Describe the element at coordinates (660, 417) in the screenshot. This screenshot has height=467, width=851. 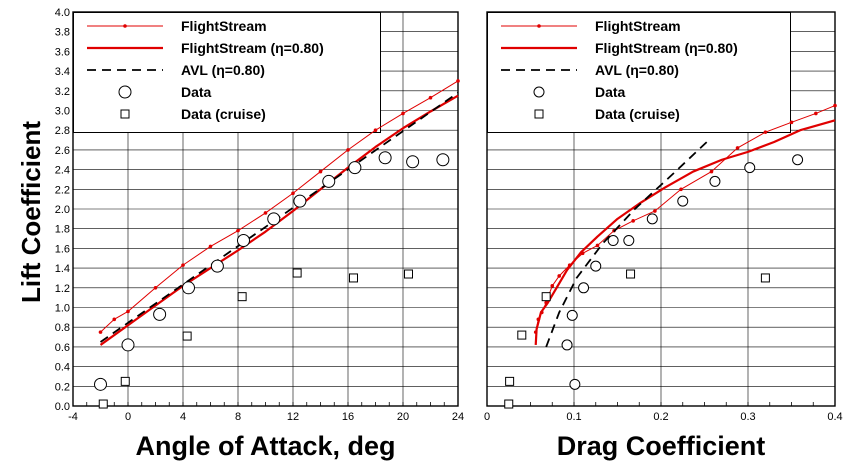
I see `x-tick-label: 0.2` at that location.